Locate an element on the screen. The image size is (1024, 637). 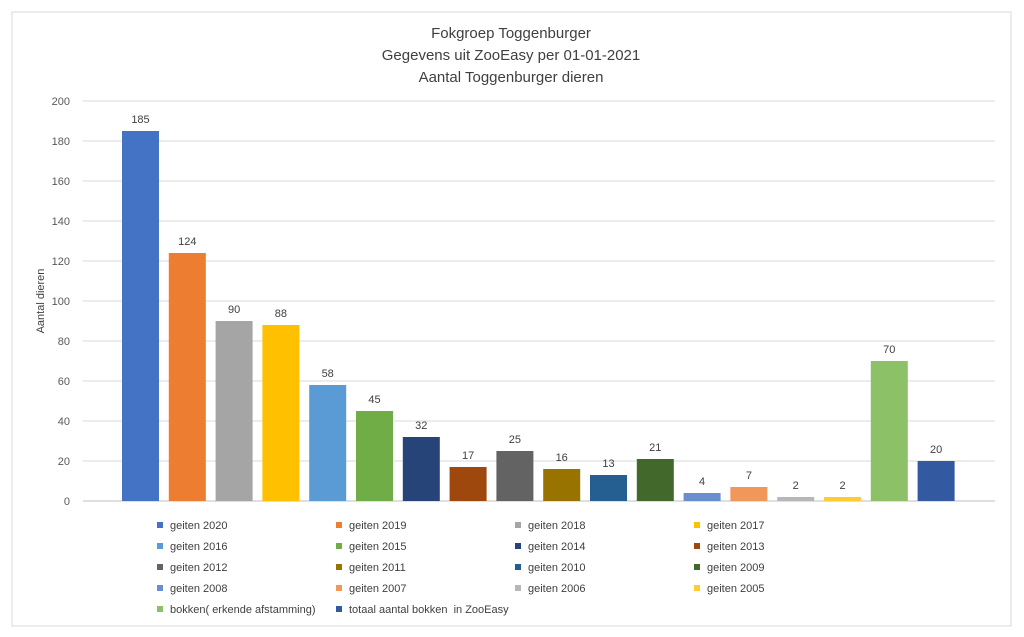
data-label-geiten-2006: 2 is located at coordinates (796, 486).